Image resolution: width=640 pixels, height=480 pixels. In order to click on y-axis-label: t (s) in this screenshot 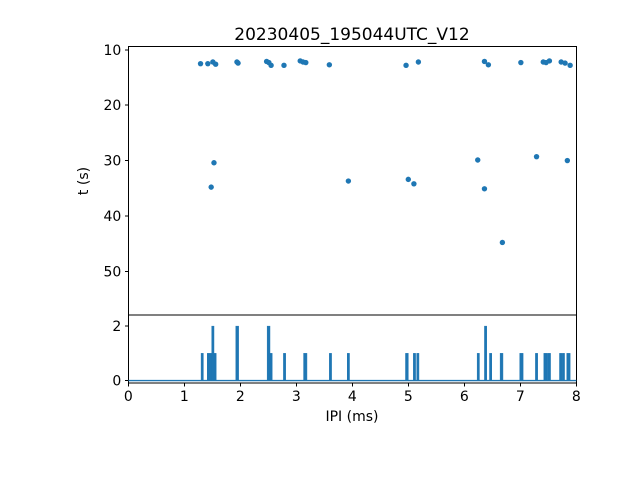, I will do `click(84, 181)`.